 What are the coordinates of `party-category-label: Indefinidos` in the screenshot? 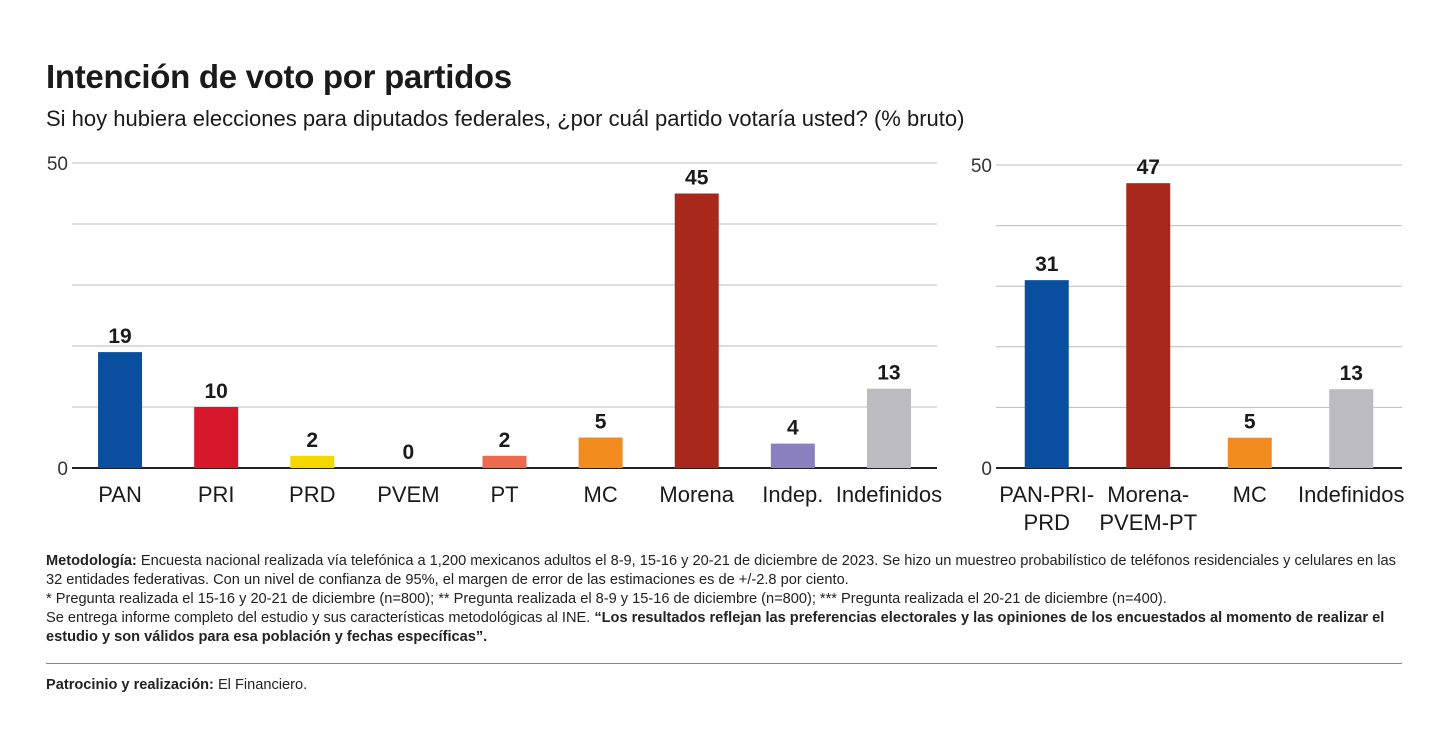 It's located at (889, 494).